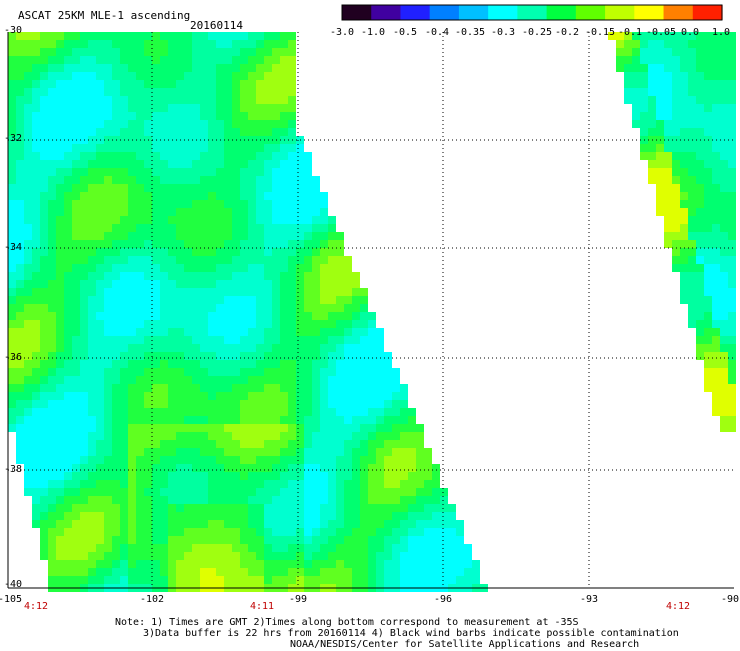 This screenshot has height=651, width=740. I want to click on lat-label: -34, so click(13, 247).